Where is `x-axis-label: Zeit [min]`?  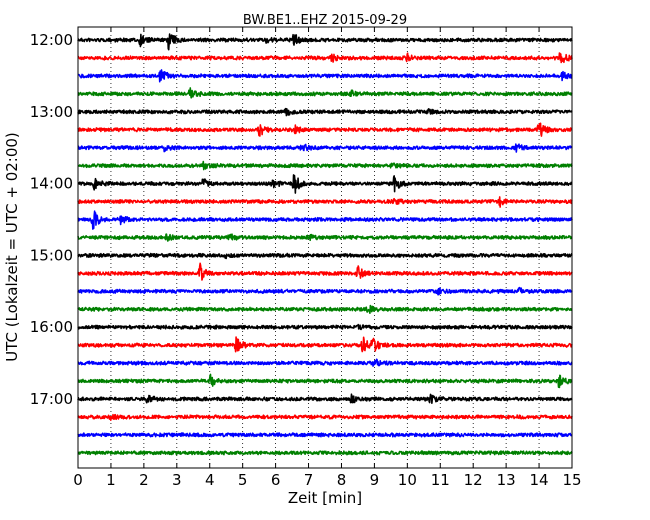 x-axis-label: Zeit [min] is located at coordinates (325, 498).